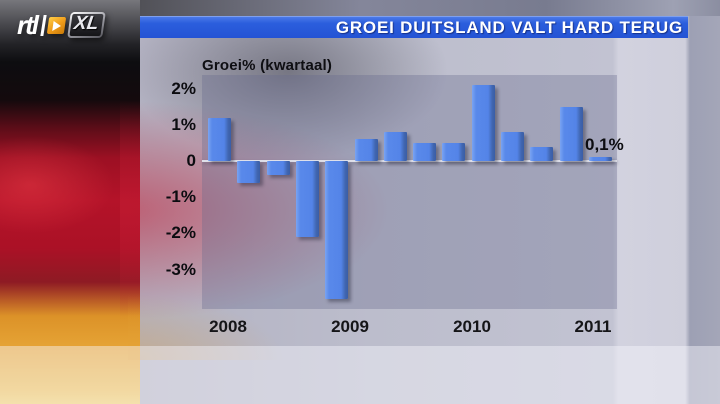  What do you see at coordinates (70, 190) in the screenshot?
I see `flag-red-sheen` at bounding box center [70, 190].